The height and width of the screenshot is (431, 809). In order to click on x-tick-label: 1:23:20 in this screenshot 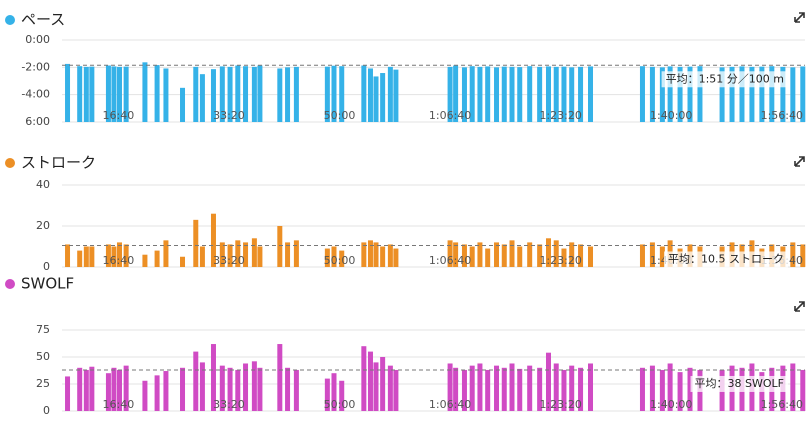, I will do `click(560, 404)`.